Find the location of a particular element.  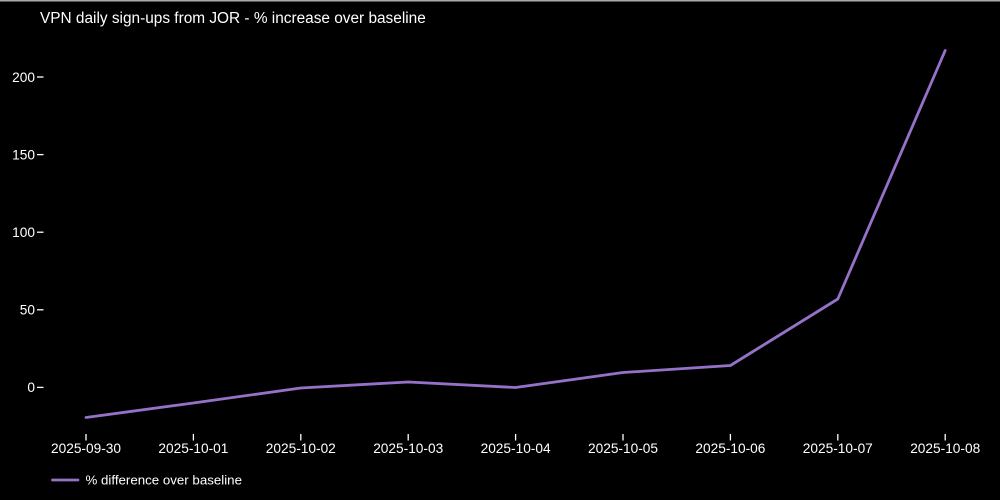

svg-text: 2025-10-07 is located at coordinates (838, 448).